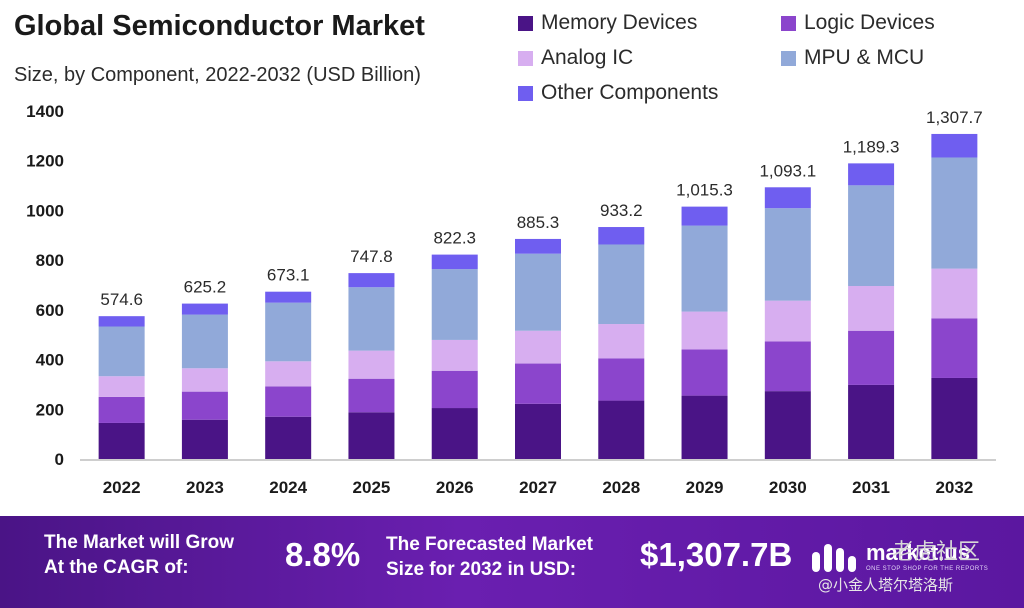  What do you see at coordinates (164, 555) in the screenshot?
I see `cagr-caption: The Market will Grow At the CAGR of:` at bounding box center [164, 555].